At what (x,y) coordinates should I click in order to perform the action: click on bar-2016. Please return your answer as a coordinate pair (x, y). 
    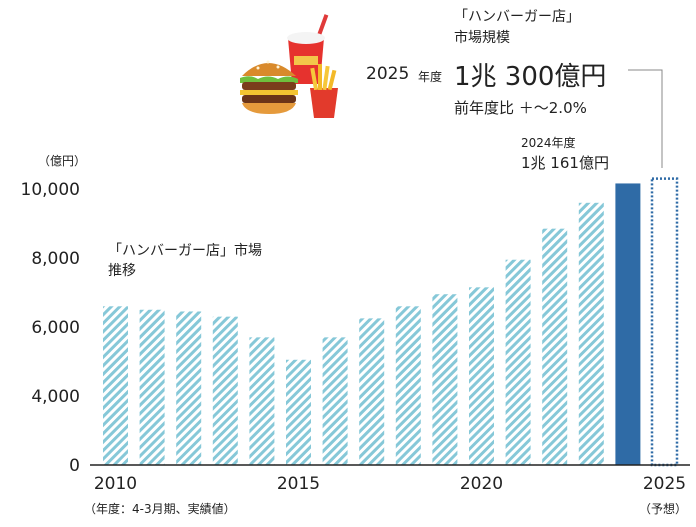
    Looking at the image, I should click on (335, 401).